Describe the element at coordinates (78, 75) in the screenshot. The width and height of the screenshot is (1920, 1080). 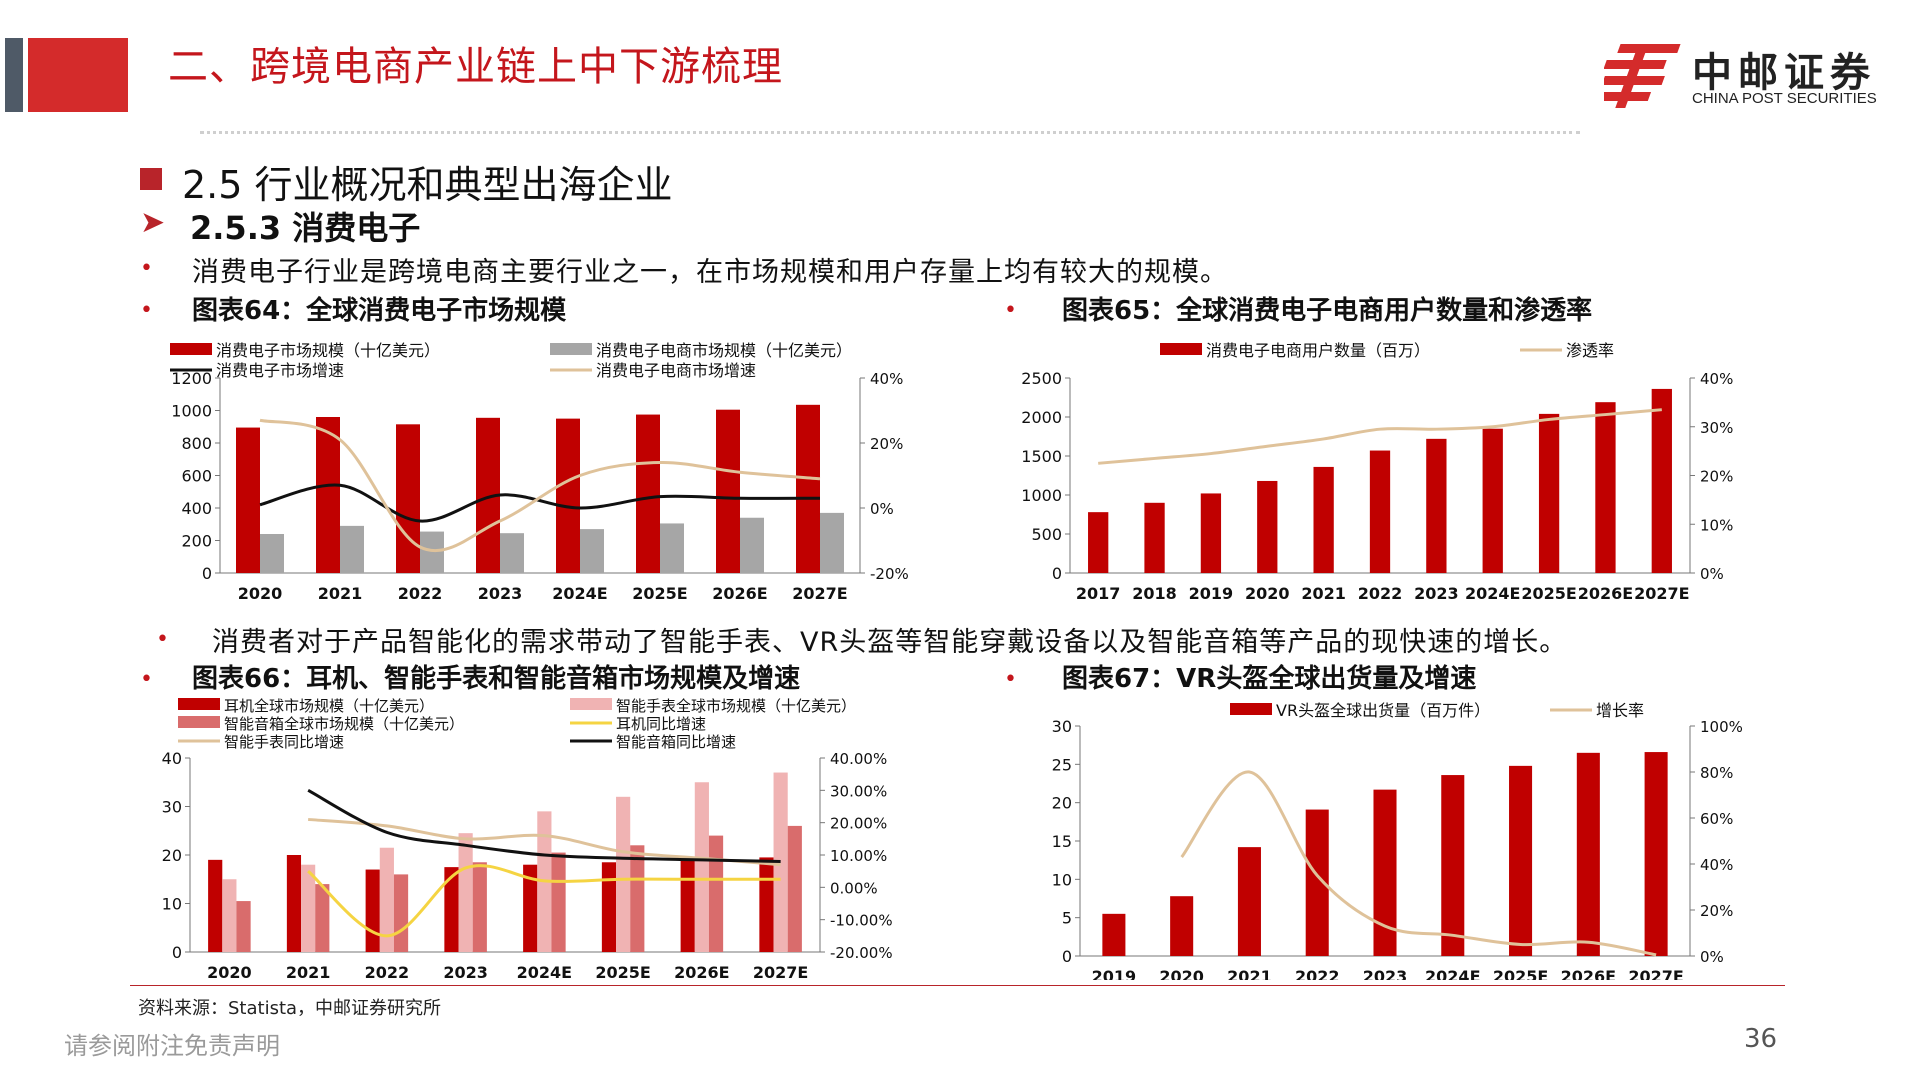
I see `header-accent-red` at that location.